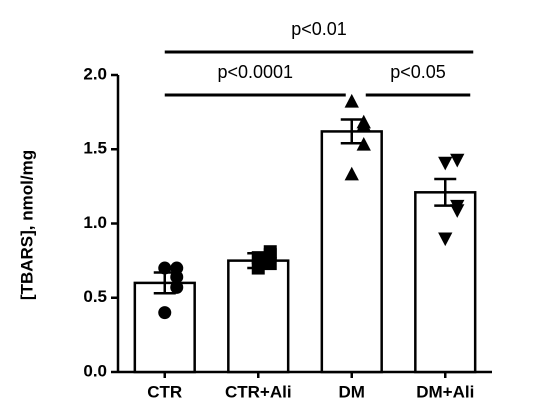 The height and width of the screenshot is (417, 550). What do you see at coordinates (418, 72) in the screenshot?
I see `significance-label: p<0.05` at bounding box center [418, 72].